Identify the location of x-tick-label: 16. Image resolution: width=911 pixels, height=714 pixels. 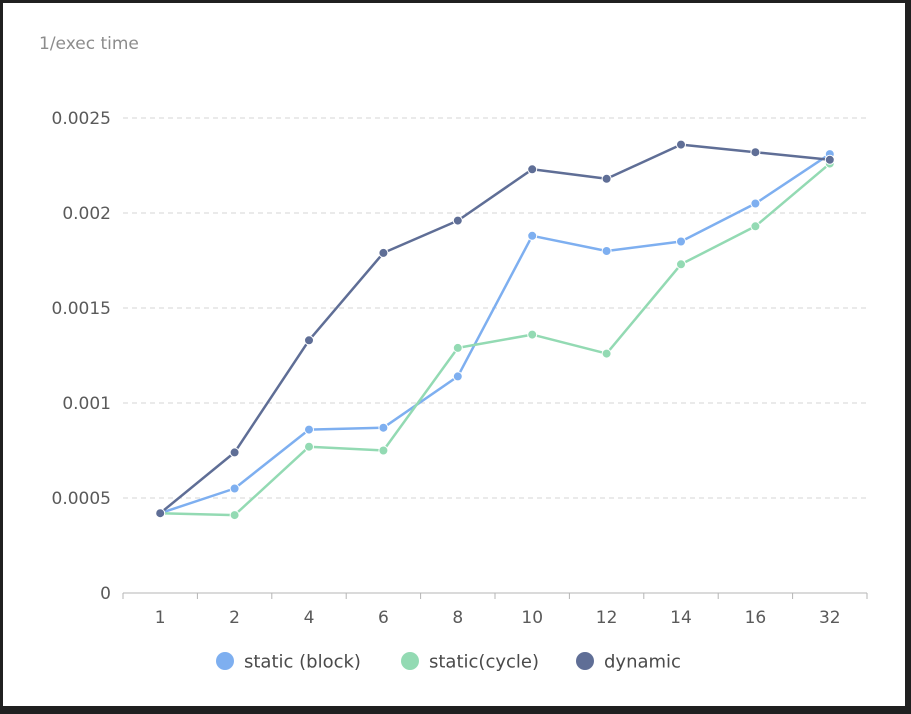
(756, 618).